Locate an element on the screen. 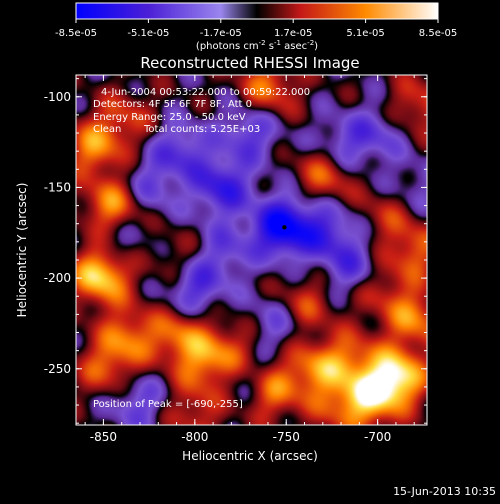 The image size is (500, 504). y-tick-label: -250 is located at coordinates (57, 369).